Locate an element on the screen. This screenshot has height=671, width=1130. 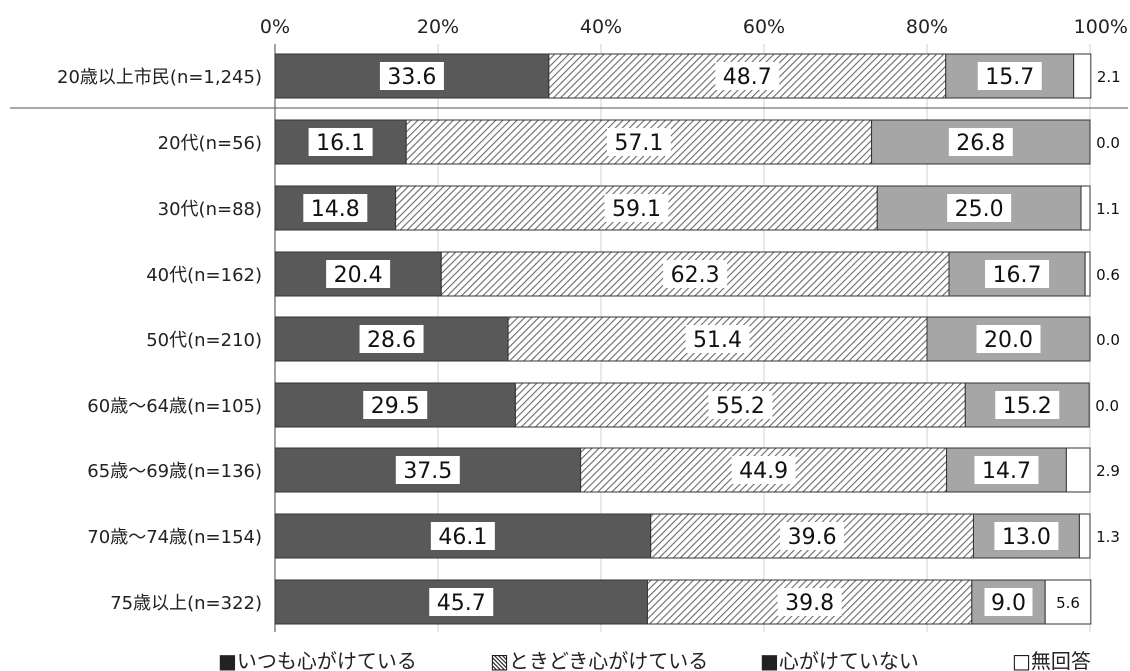
data-label: 1.1 is located at coordinates (1108, 209).